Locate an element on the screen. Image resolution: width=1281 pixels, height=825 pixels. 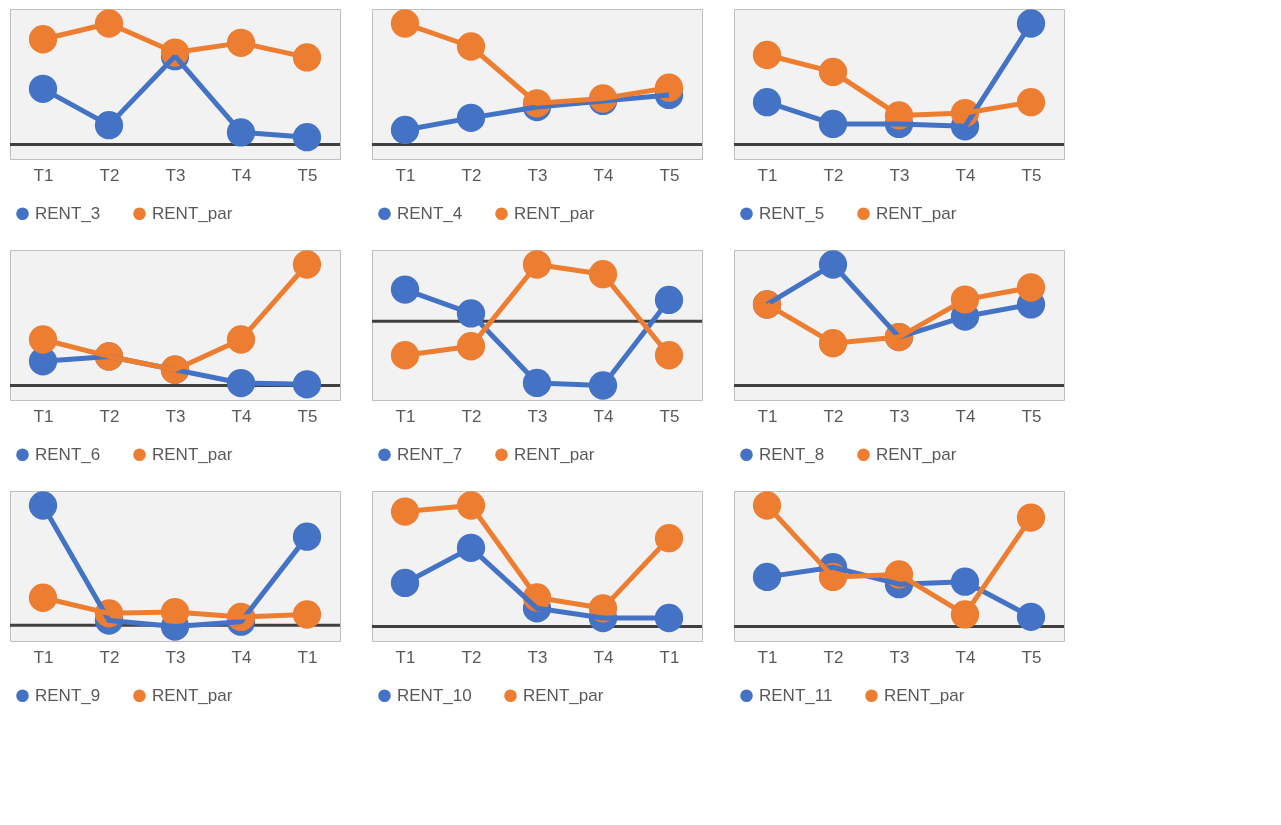
legend-label: RENT_10 is located at coordinates (434, 695).